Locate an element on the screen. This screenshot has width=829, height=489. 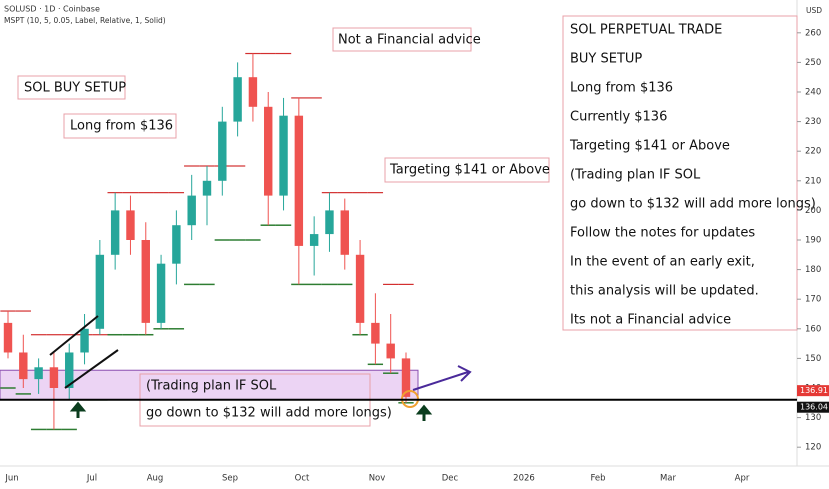
last-price-label: 136.91 is located at coordinates (814, 390).